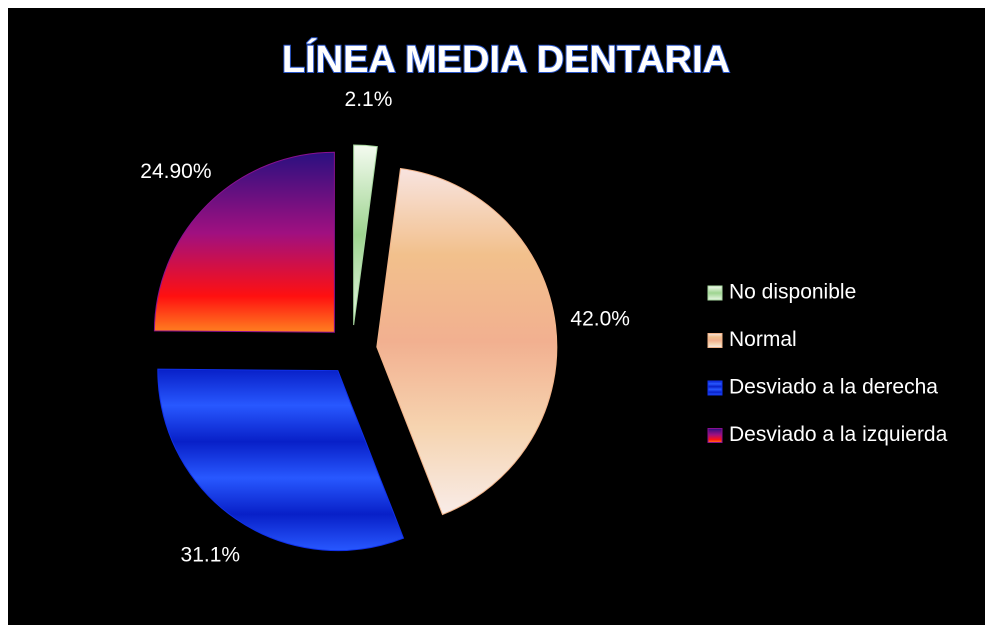  What do you see at coordinates (763, 339) in the screenshot?
I see `legend-label: Normal` at bounding box center [763, 339].